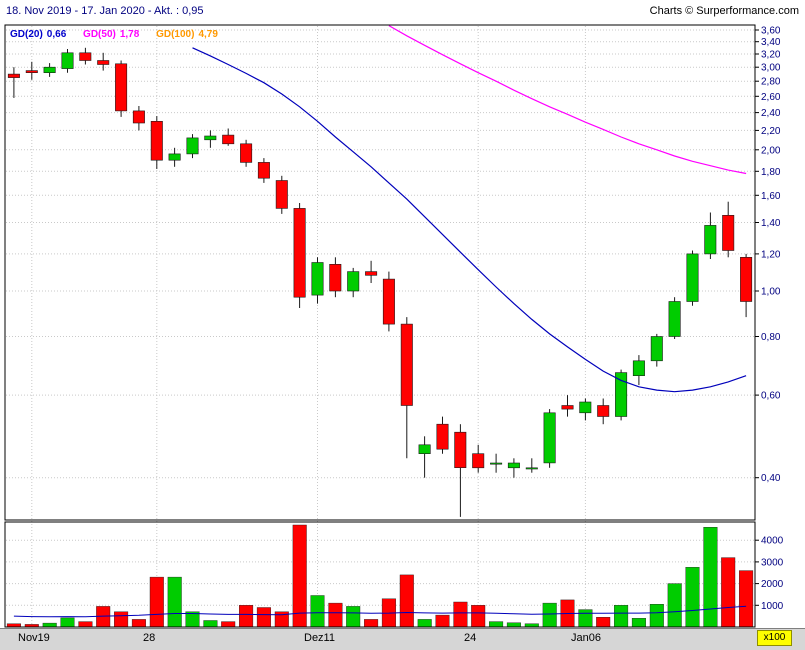 The height and width of the screenshot is (650, 805). What do you see at coordinates (56, 34) in the screenshot?
I see `legend-gd20-value: 0,66` at bounding box center [56, 34].